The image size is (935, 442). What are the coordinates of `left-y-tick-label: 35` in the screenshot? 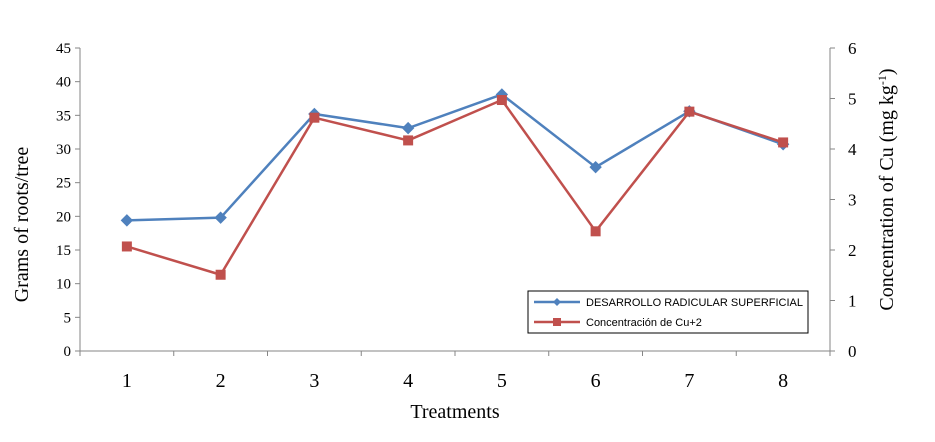 It's located at (63, 116).